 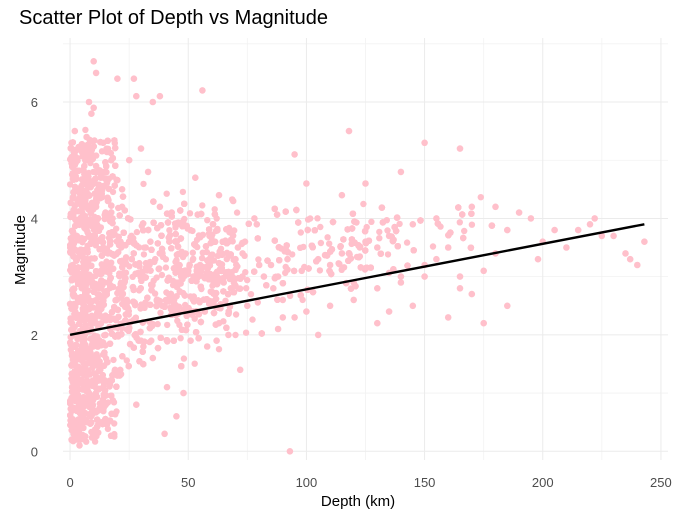 I want to click on y-tick-label: 6, so click(x=34, y=102).